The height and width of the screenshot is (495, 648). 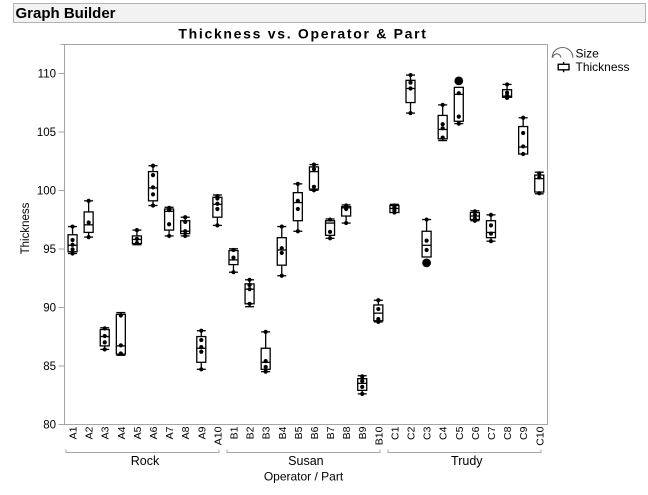 What do you see at coordinates (218, 435) in the screenshot?
I see `svg-text: A10` at bounding box center [218, 435].